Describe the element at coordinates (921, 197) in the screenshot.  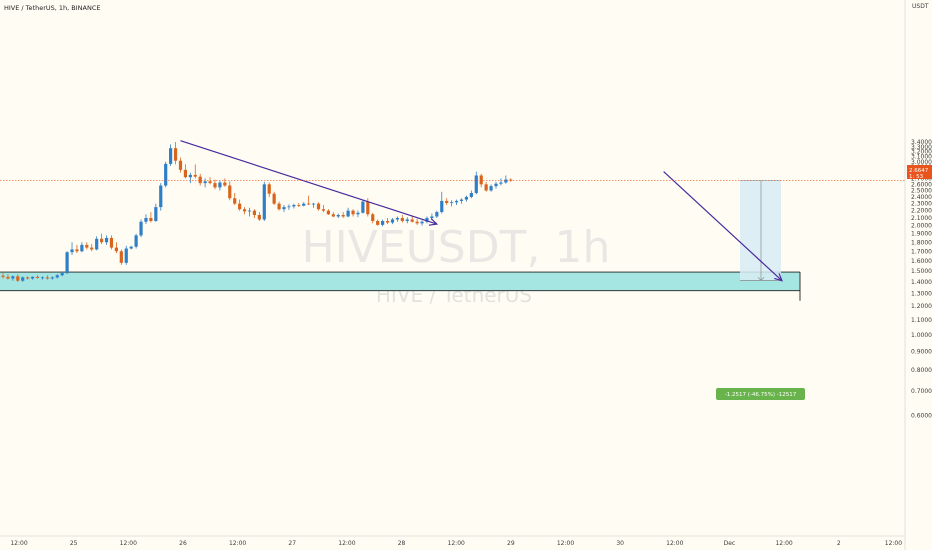
I see `price-tick-label: 2.4000` at that location.